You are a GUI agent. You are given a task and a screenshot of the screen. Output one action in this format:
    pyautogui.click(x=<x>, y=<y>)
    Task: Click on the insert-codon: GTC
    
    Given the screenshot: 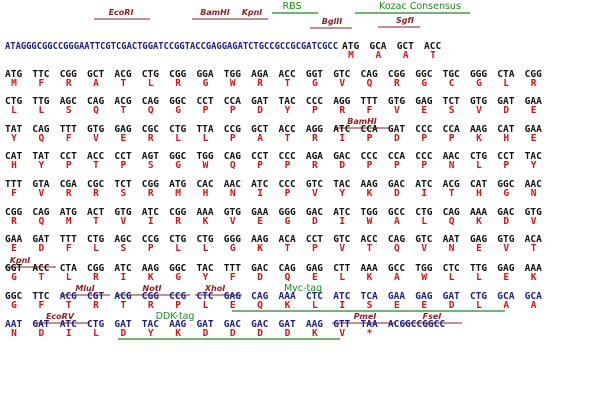 What is the action you would take?
    pyautogui.click(x=314, y=184)
    